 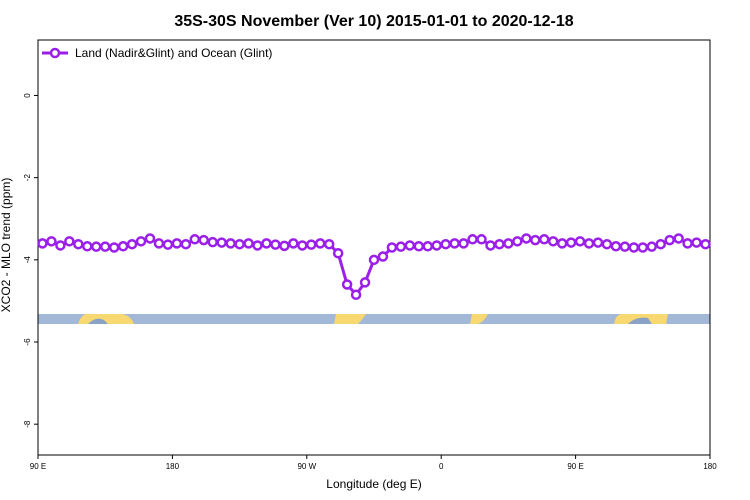 What do you see at coordinates (441, 466) in the screenshot?
I see `x-tick-label: 0` at bounding box center [441, 466].